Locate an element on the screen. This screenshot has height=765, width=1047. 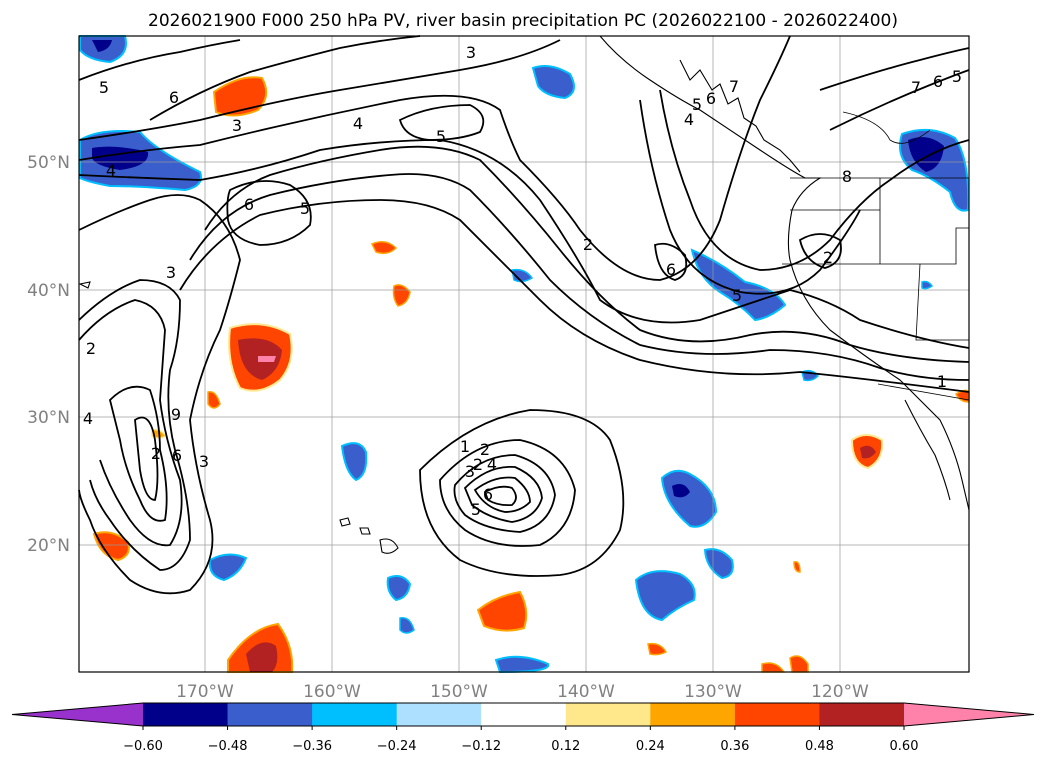
colorbar-tick-label: 0.60 is located at coordinates (904, 746).